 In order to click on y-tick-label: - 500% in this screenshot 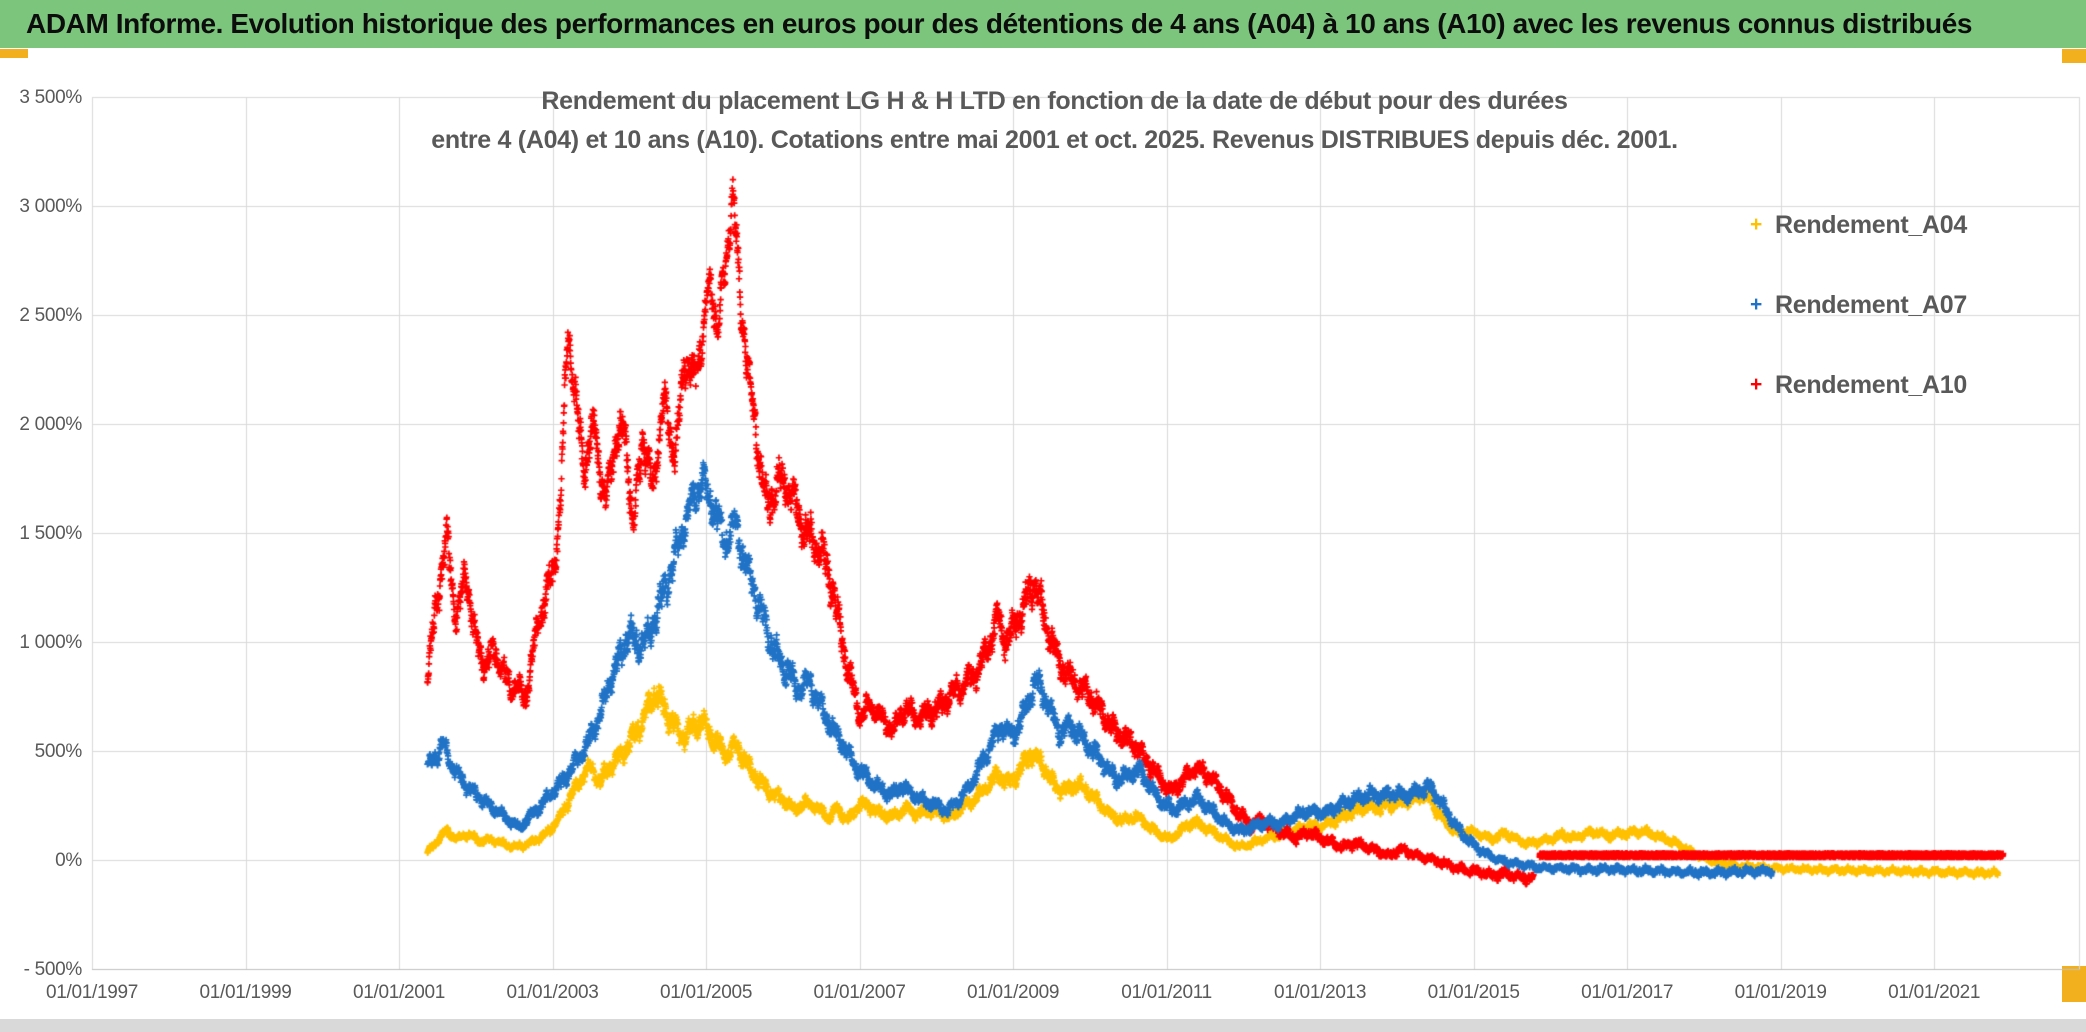, I will do `click(53, 969)`.